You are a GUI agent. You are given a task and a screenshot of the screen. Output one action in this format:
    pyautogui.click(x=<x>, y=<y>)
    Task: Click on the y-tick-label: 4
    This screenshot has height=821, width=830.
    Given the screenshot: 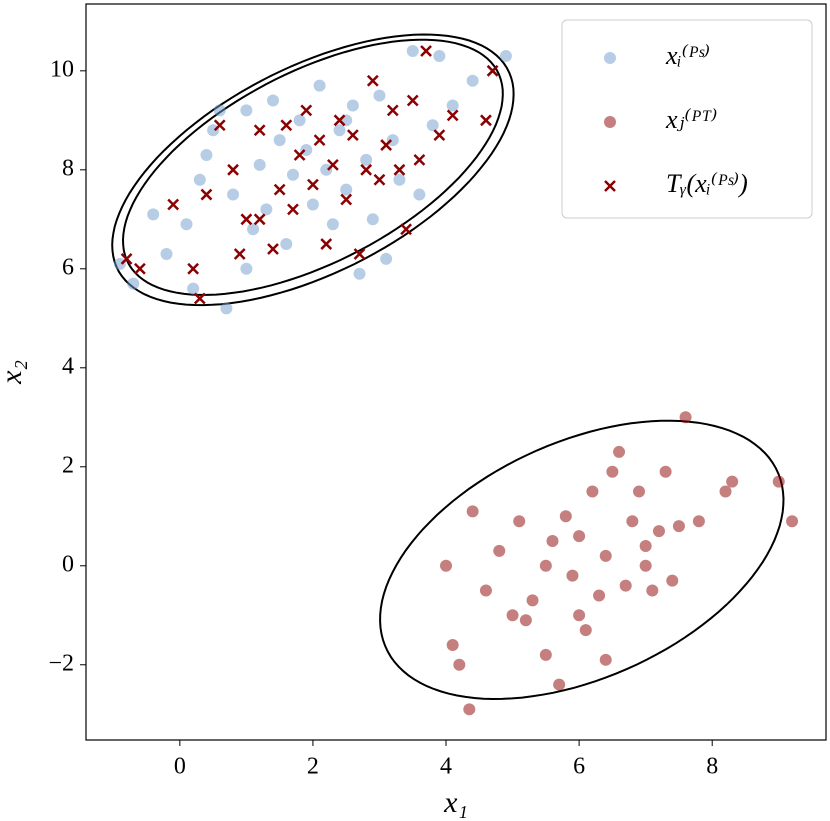 What is the action you would take?
    pyautogui.click(x=68, y=366)
    